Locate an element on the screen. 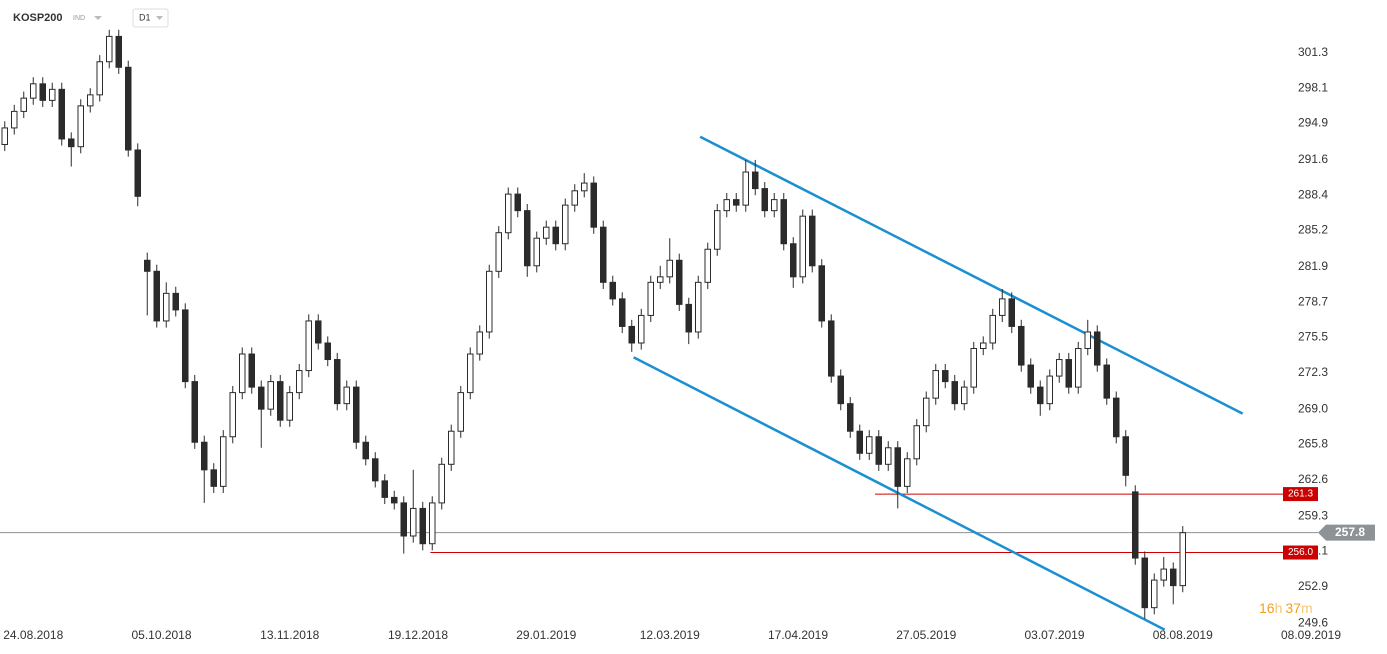 The image size is (1387, 654). last-price-label: 257.8 is located at coordinates (1350, 532).